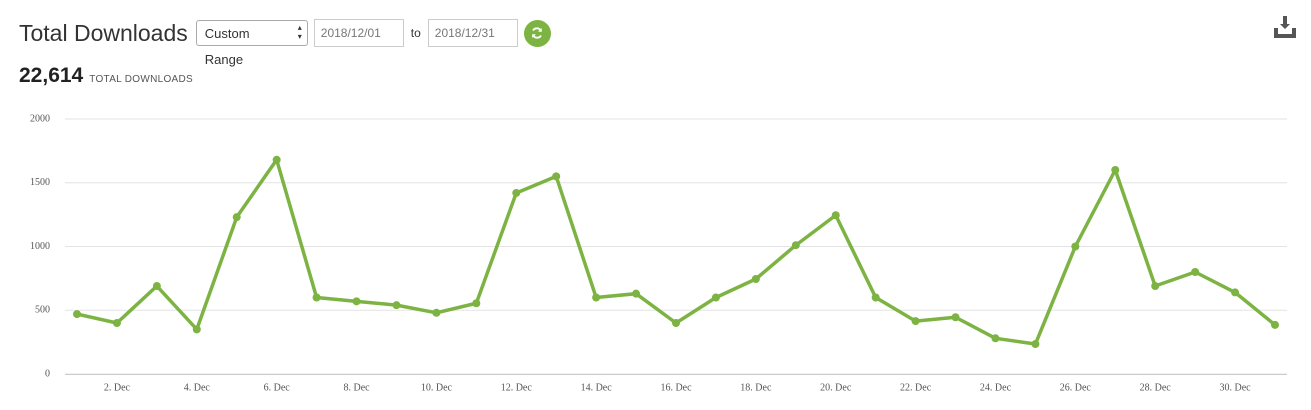 Image resolution: width=1311 pixels, height=410 pixels. Describe the element at coordinates (1236, 387) in the screenshot. I see `x-tick-label: 30. Dec` at that location.